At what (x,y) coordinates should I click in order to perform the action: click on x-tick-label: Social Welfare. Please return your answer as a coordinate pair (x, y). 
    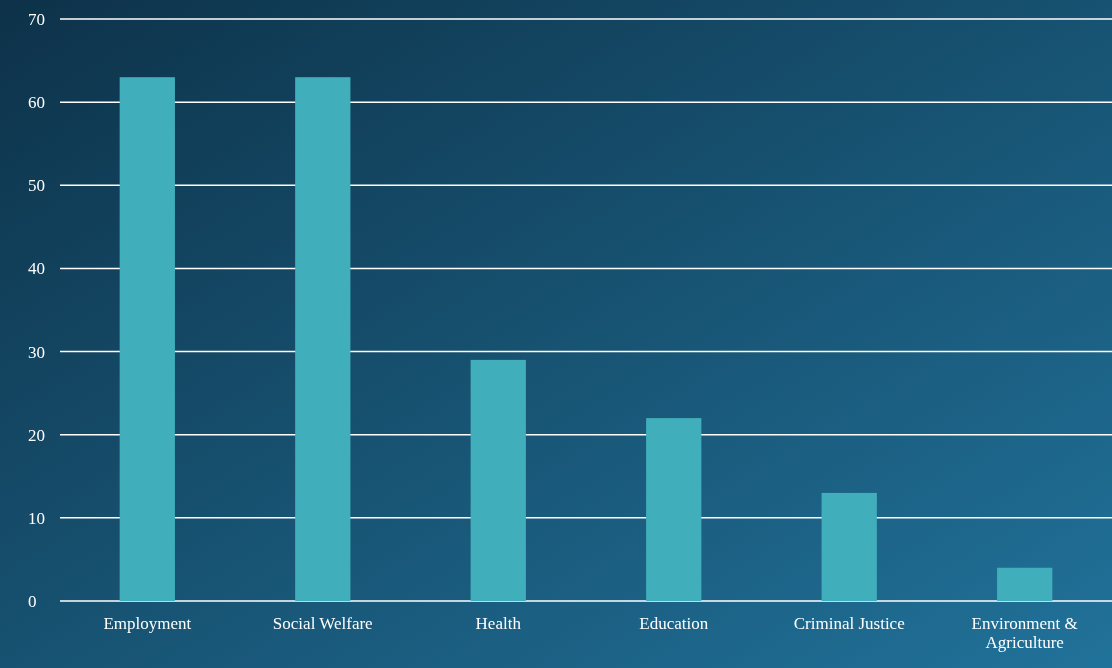
    Looking at the image, I should click on (322, 623).